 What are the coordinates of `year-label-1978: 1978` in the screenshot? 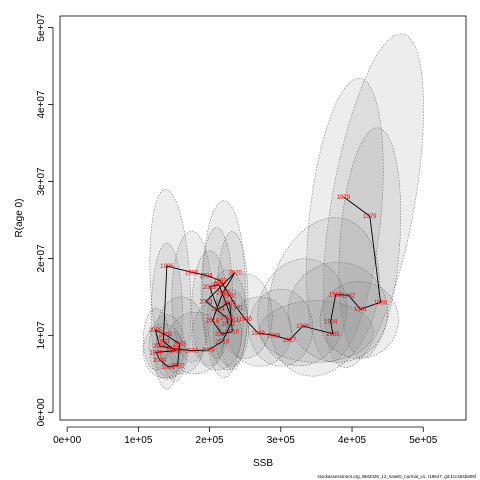 It's located at (344, 198).